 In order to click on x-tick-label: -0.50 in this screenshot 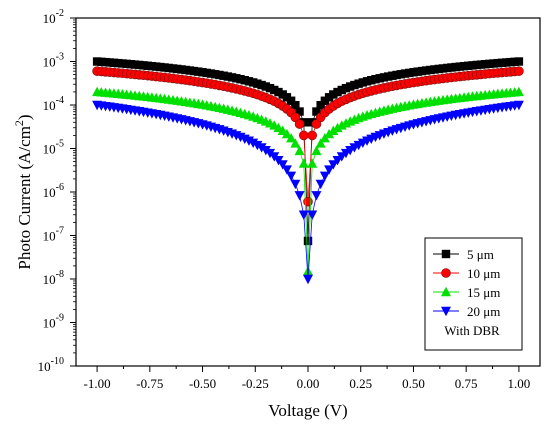, I will do `click(202, 383)`.